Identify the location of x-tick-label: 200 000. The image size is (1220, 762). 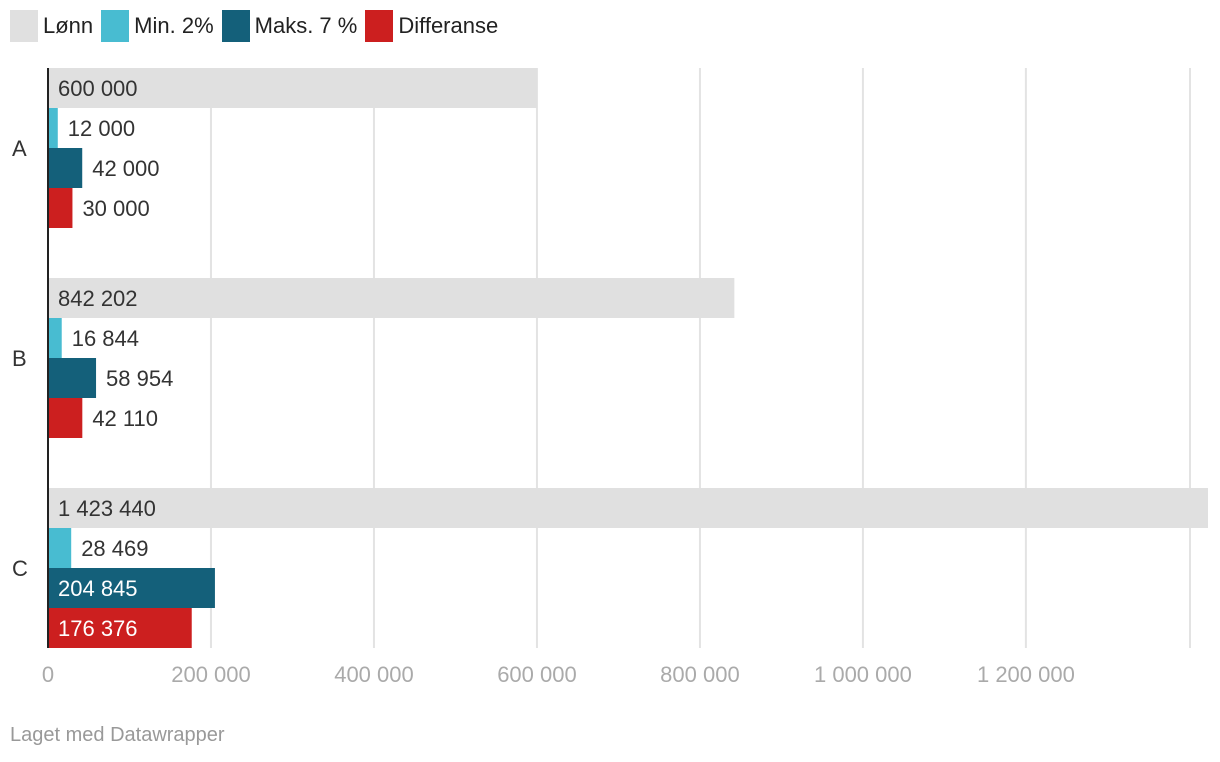
(211, 674).